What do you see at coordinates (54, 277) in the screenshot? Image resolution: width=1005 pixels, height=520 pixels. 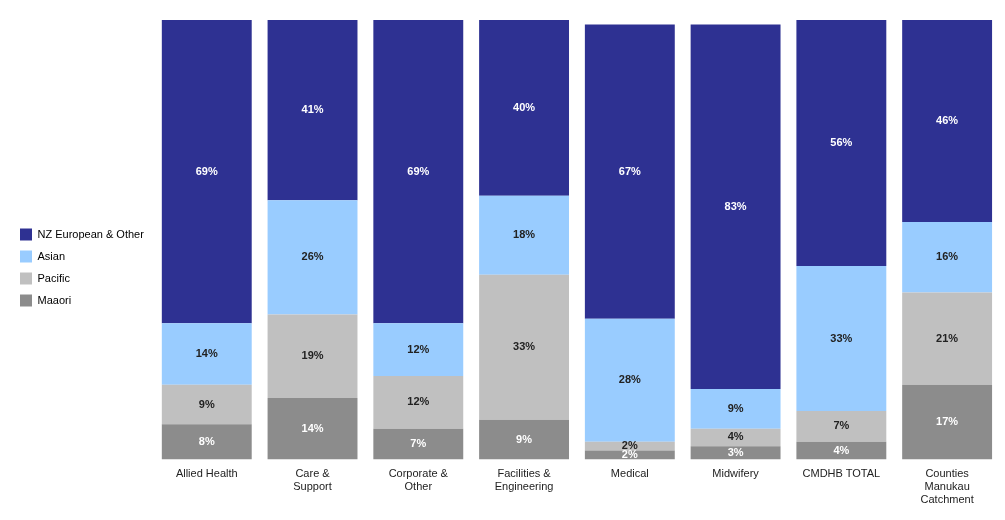 I see `legend-label: Pacific` at bounding box center [54, 277].